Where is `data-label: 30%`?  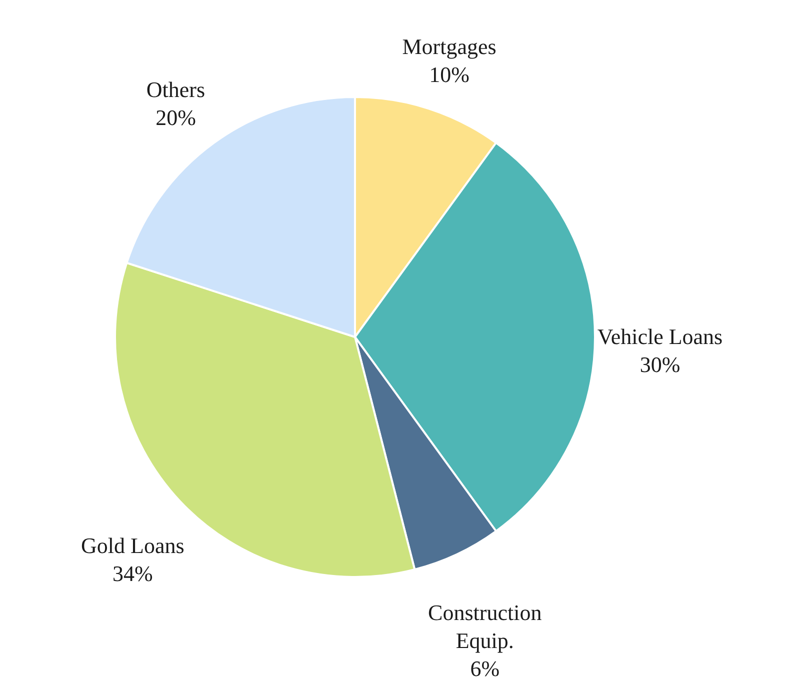 data-label: 30% is located at coordinates (660, 364).